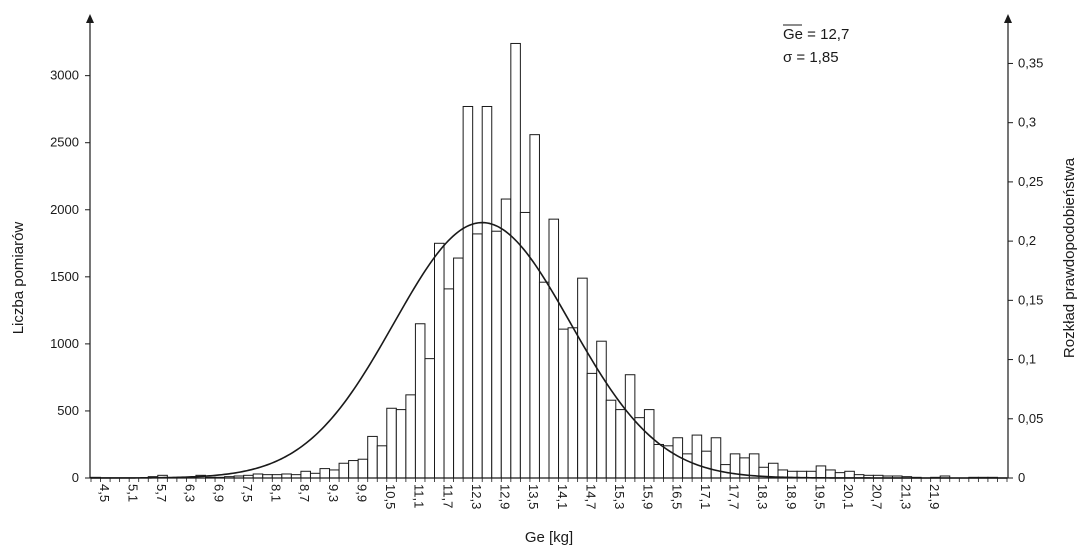  Describe the element at coordinates (791, 496) in the screenshot. I see `x-tick-label: 18,9` at that location.